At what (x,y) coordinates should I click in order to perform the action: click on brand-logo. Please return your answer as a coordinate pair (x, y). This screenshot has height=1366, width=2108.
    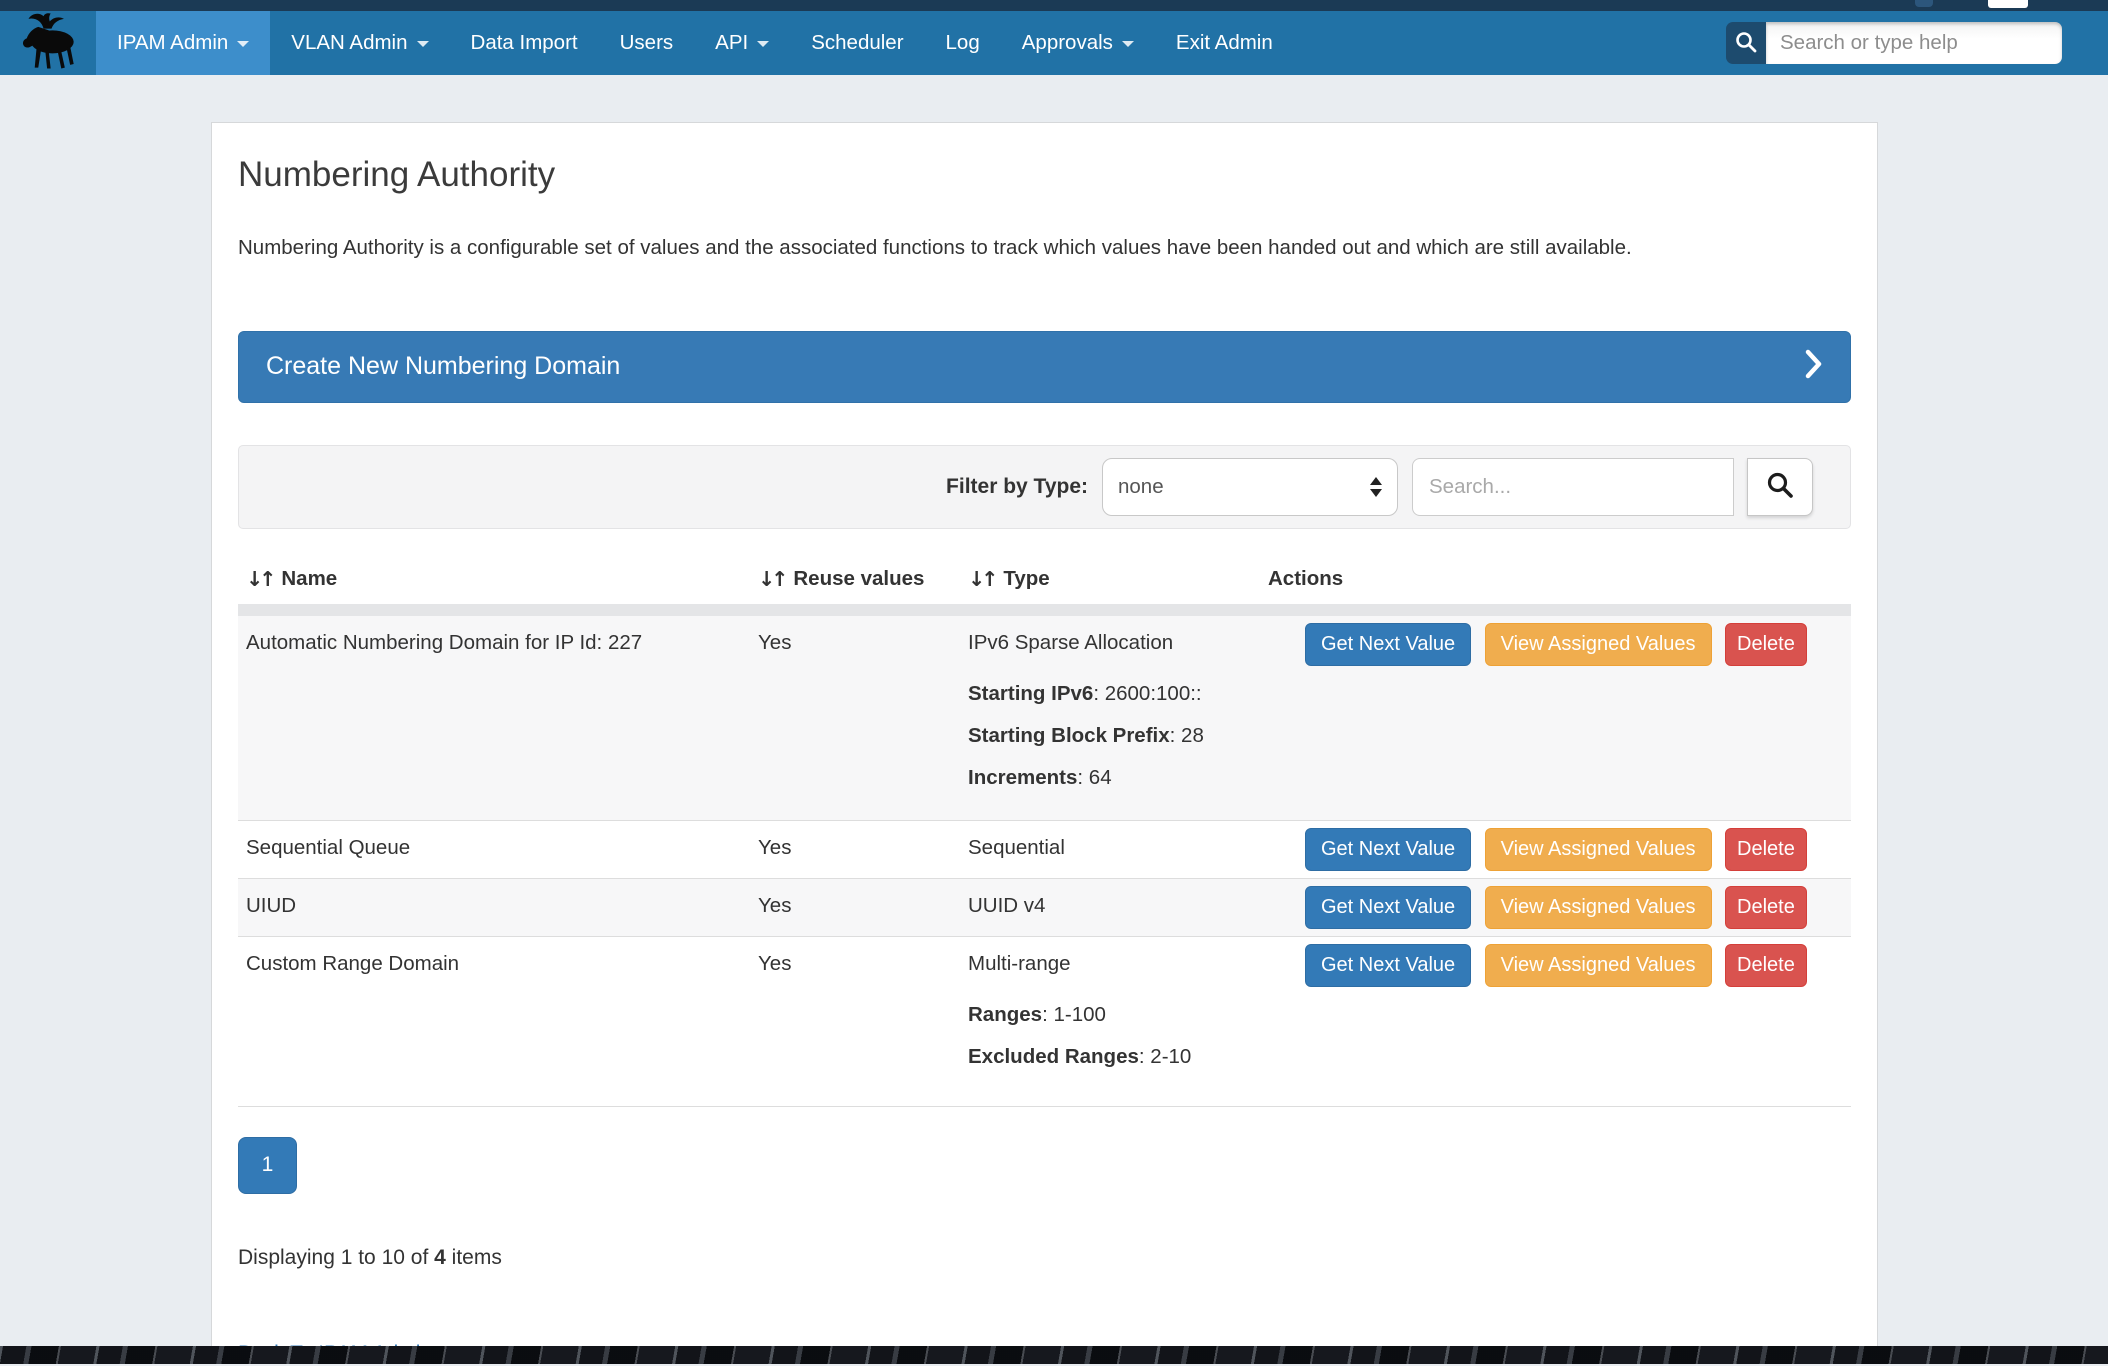
    Looking at the image, I should click on (48, 43).